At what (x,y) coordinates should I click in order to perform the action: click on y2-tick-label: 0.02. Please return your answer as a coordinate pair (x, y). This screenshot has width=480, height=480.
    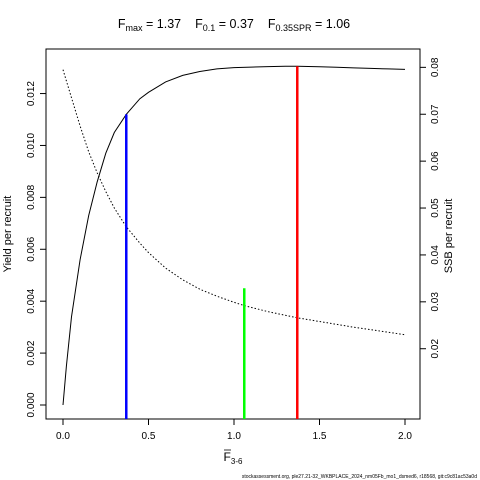
    Looking at the image, I should click on (435, 349).